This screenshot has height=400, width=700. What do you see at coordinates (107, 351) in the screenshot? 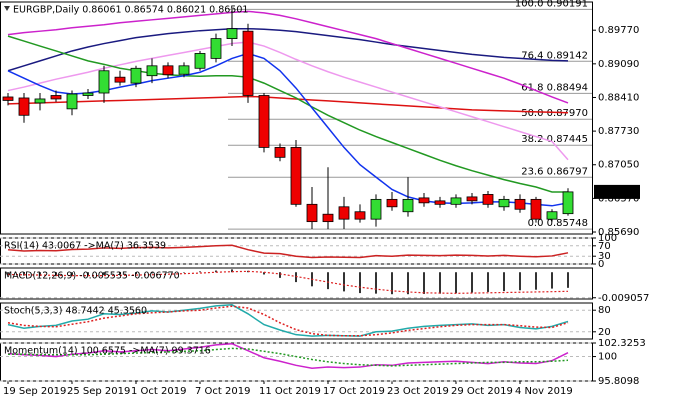
I see `panel-title: Momentum(14) 100.6575 ->MA(7) 99.3716` at bounding box center [107, 351].